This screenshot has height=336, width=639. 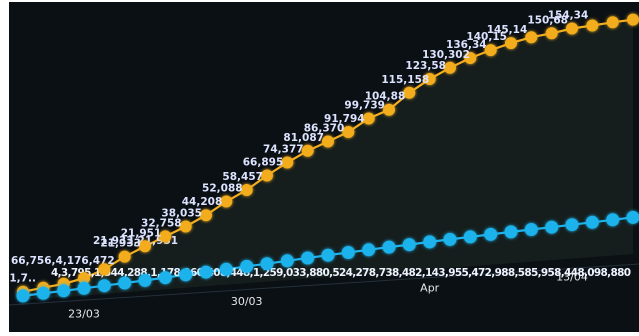 I want to click on data-label: 21,7.., so click(x=22, y=279).